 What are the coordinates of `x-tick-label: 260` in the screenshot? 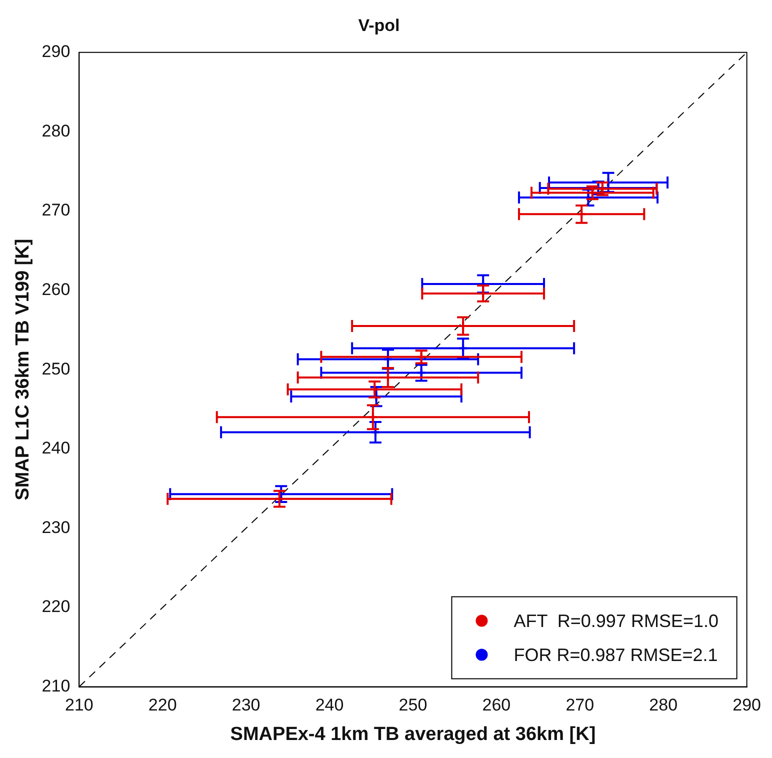 It's located at (496, 705).